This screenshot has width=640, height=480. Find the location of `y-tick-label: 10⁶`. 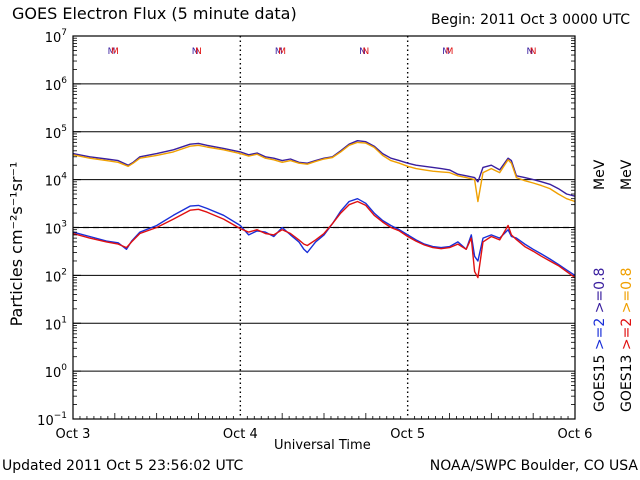

y-tick-label: 10⁶ is located at coordinates (56, 85).